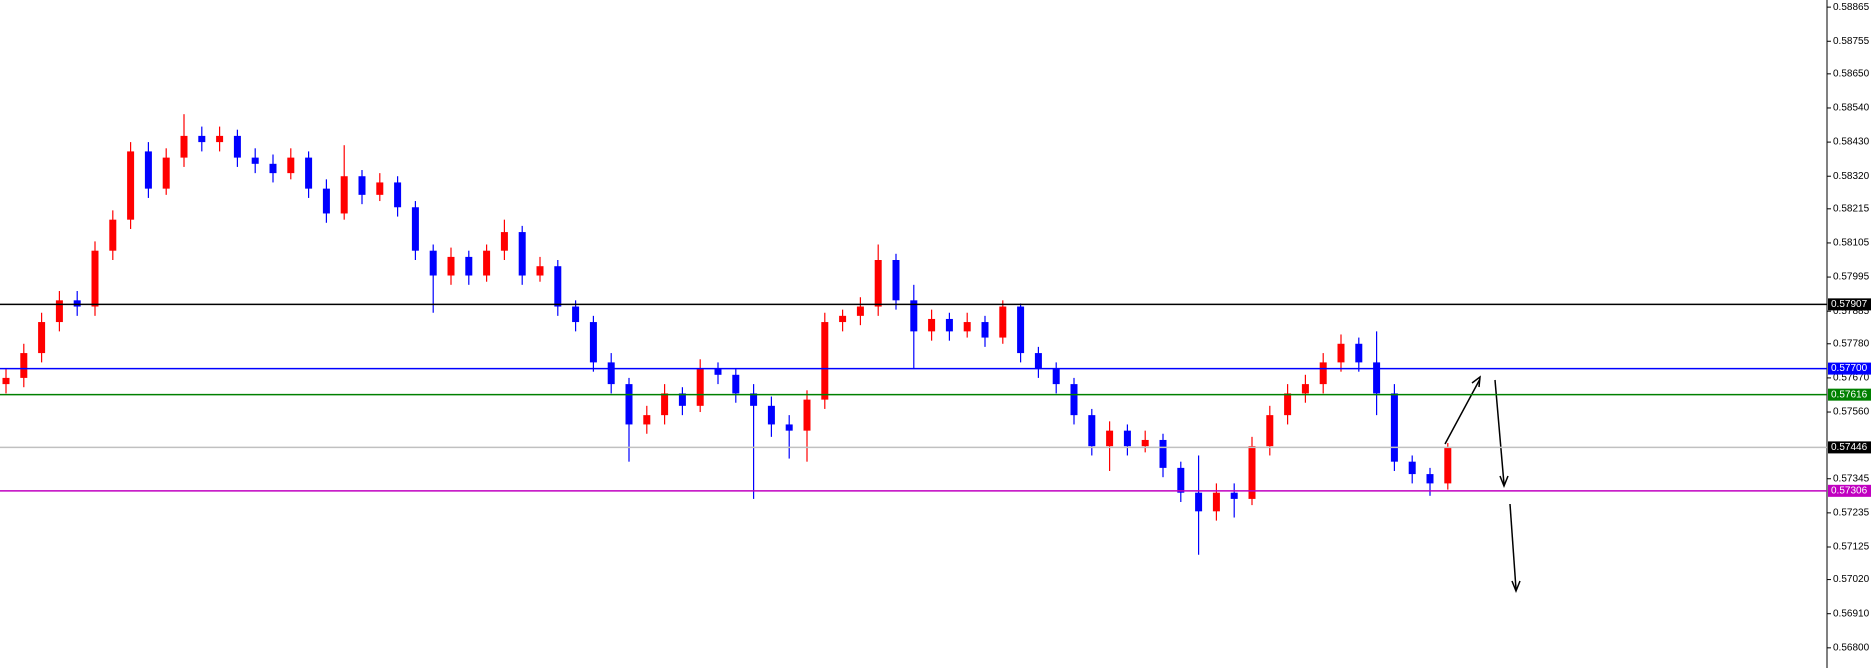 The width and height of the screenshot is (1872, 668). I want to click on arrow-up, so click(1462, 411).